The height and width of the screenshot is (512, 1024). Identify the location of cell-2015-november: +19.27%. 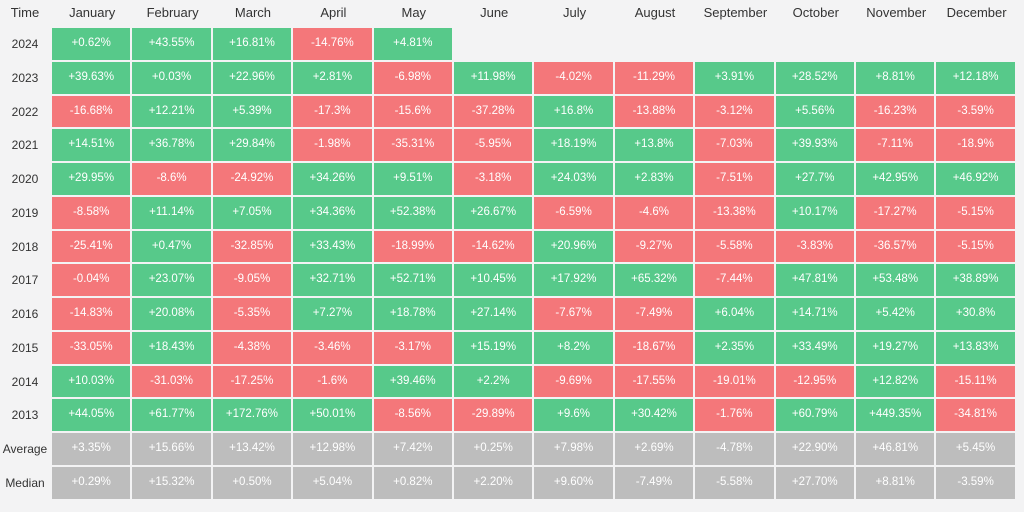
(895, 347).